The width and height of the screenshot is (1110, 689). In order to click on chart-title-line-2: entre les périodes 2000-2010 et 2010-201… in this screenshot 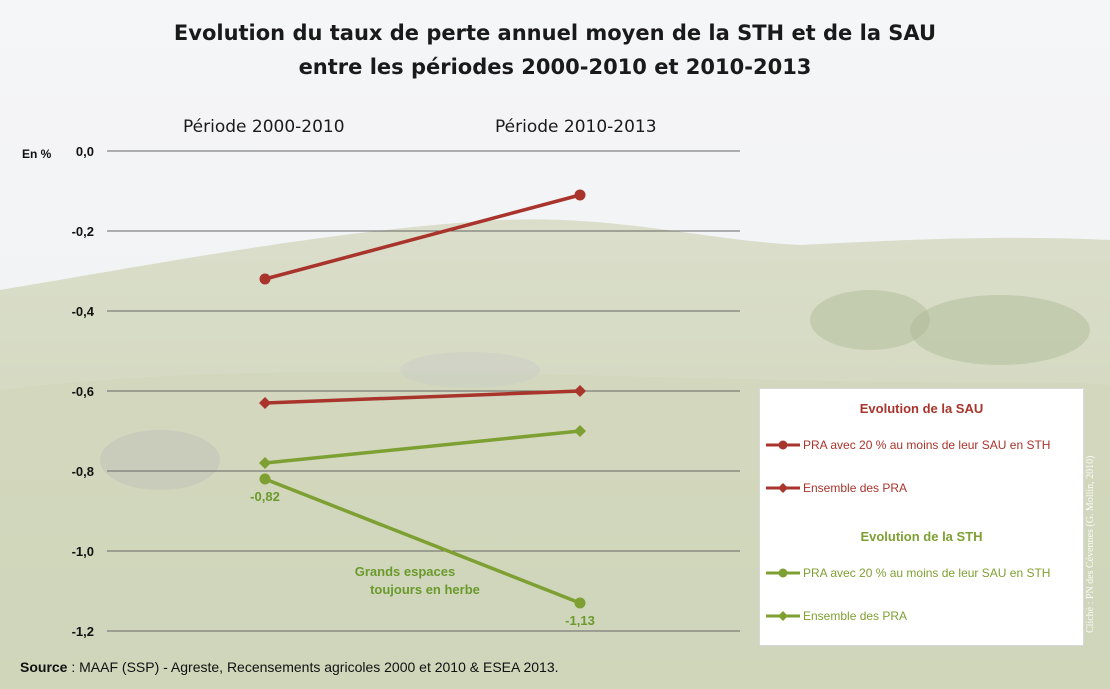, I will do `click(555, 67)`.